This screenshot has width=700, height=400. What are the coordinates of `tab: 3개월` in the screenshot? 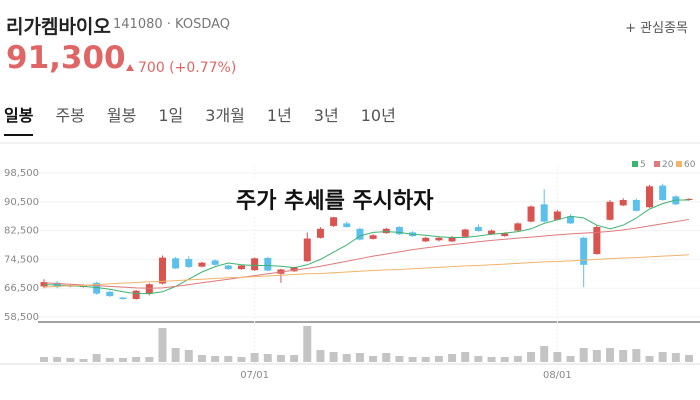 It's located at (225, 115).